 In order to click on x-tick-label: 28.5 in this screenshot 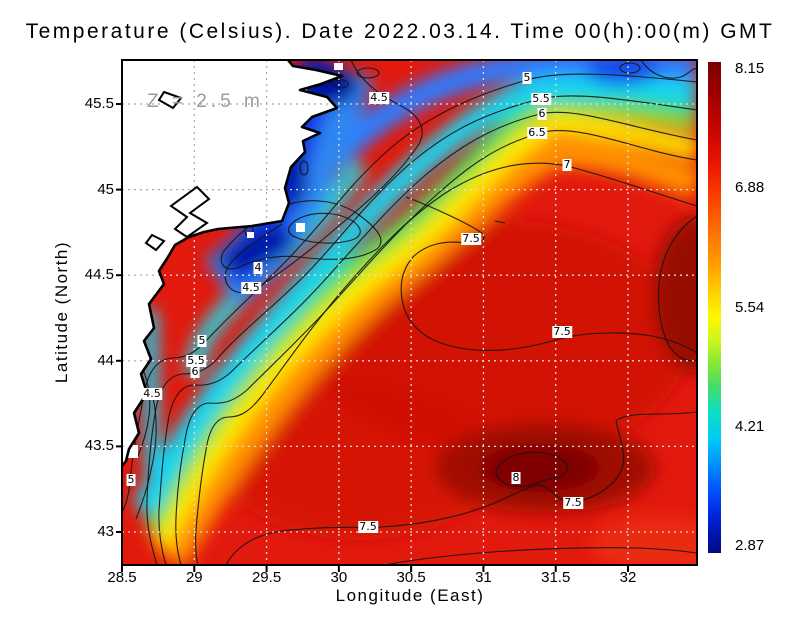, I will do `click(122, 577)`.